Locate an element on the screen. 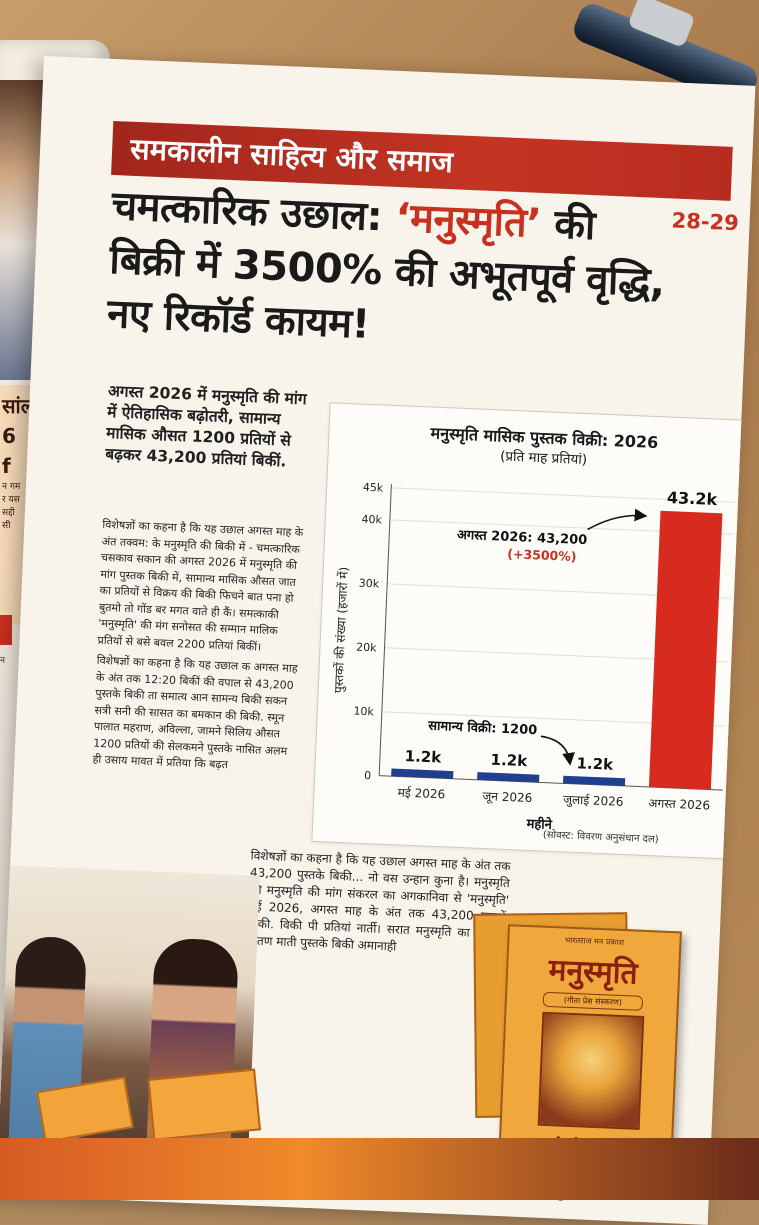  left-page-cut-text: न is located at coordinates (2, 661).